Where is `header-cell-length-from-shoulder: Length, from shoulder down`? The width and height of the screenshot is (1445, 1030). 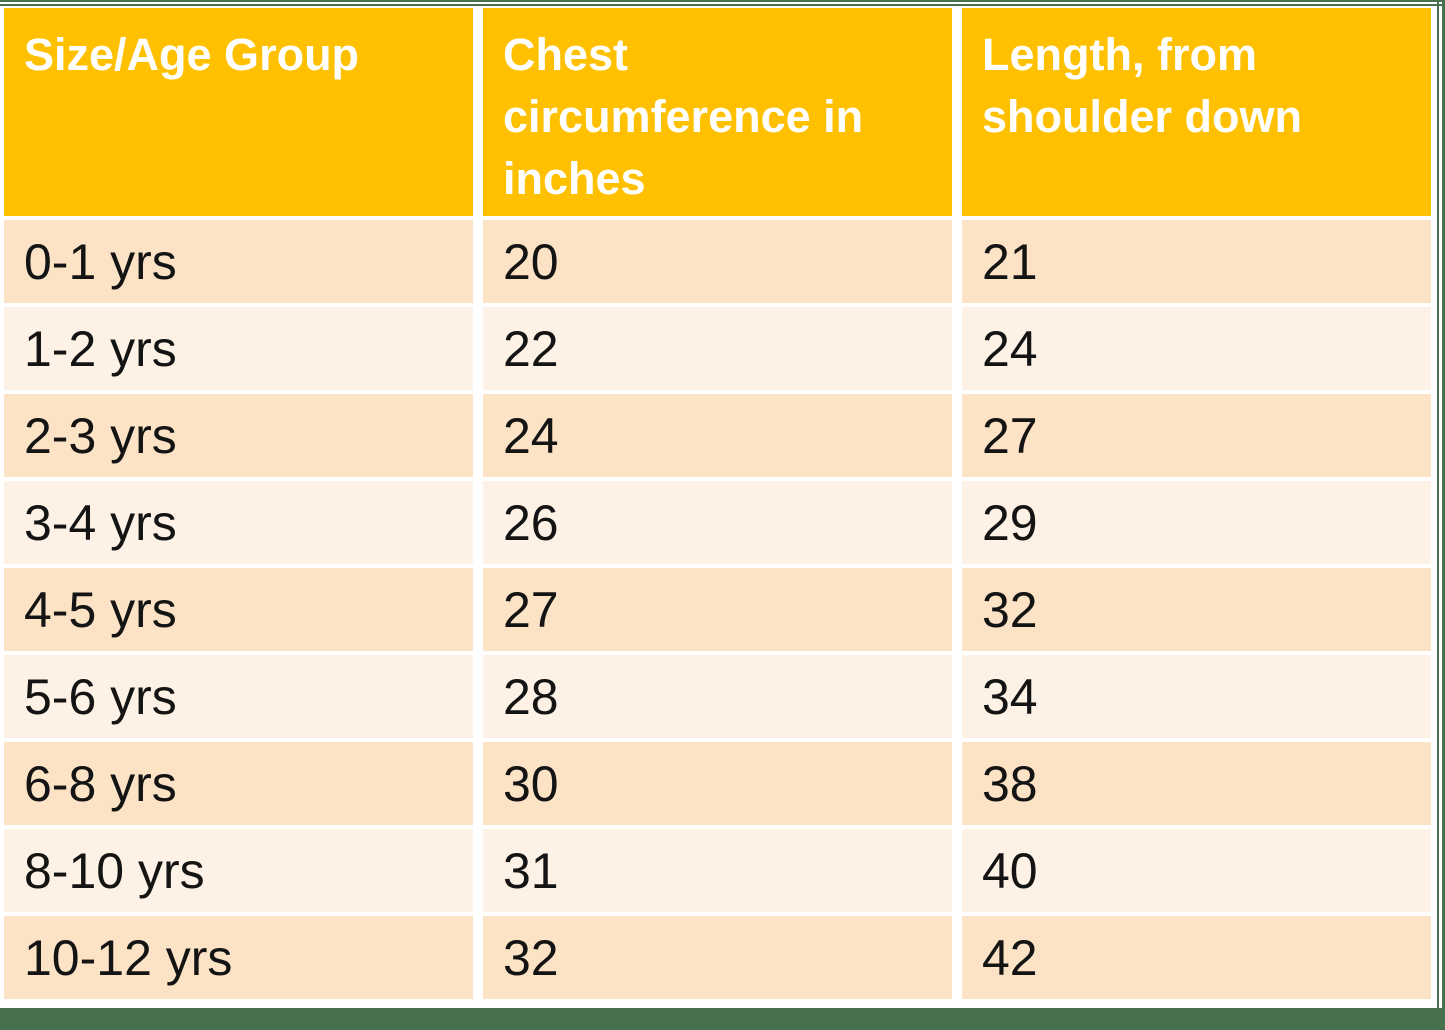
header-cell-length-from-shoulder: Length, from shoulder down is located at coordinates (1196, 112).